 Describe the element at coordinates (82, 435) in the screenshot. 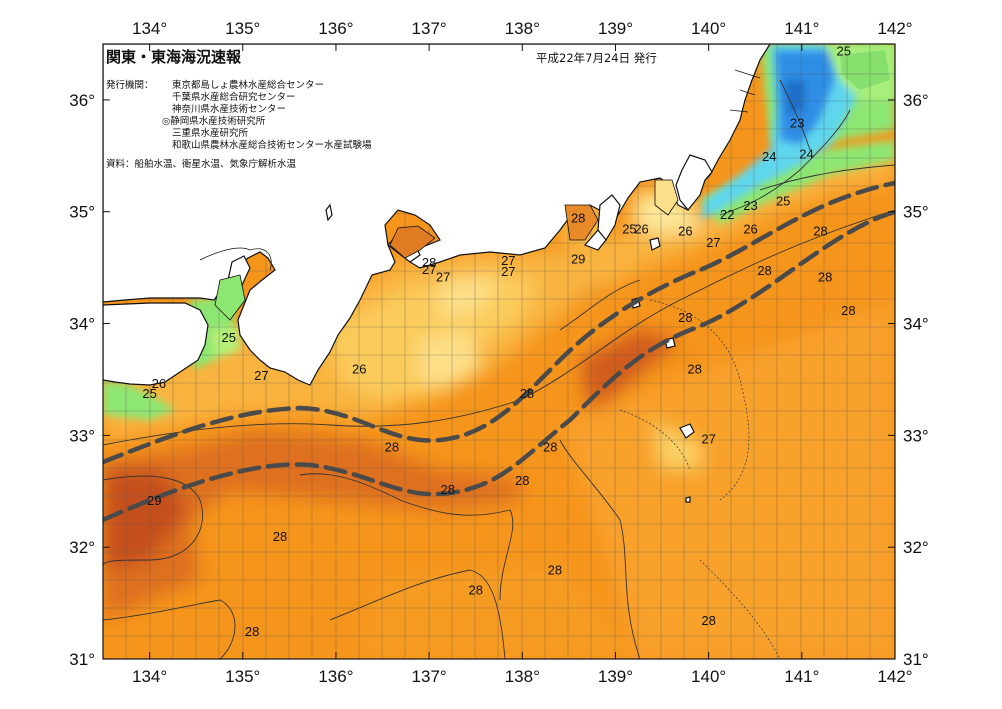

I see `lat-tick-label-left: 33°` at that location.